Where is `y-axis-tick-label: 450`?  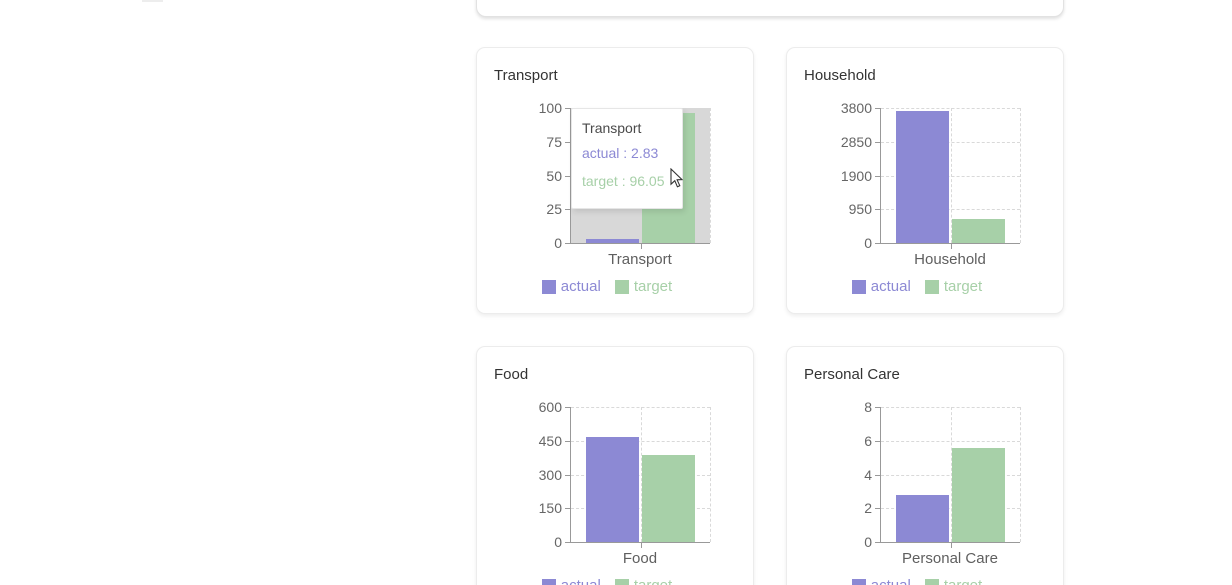 y-axis-tick-label: 450 is located at coordinates (550, 440).